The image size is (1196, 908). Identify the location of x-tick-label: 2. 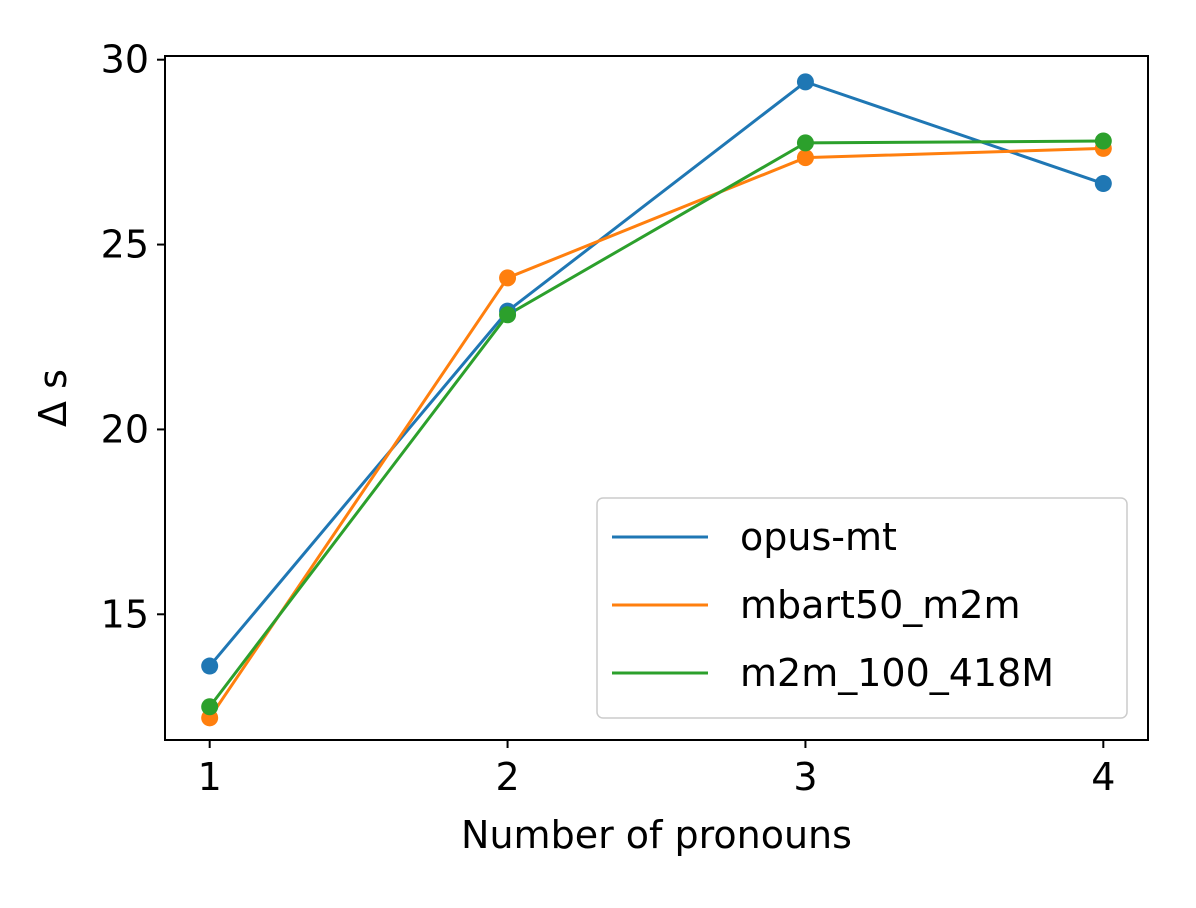
(507, 777).